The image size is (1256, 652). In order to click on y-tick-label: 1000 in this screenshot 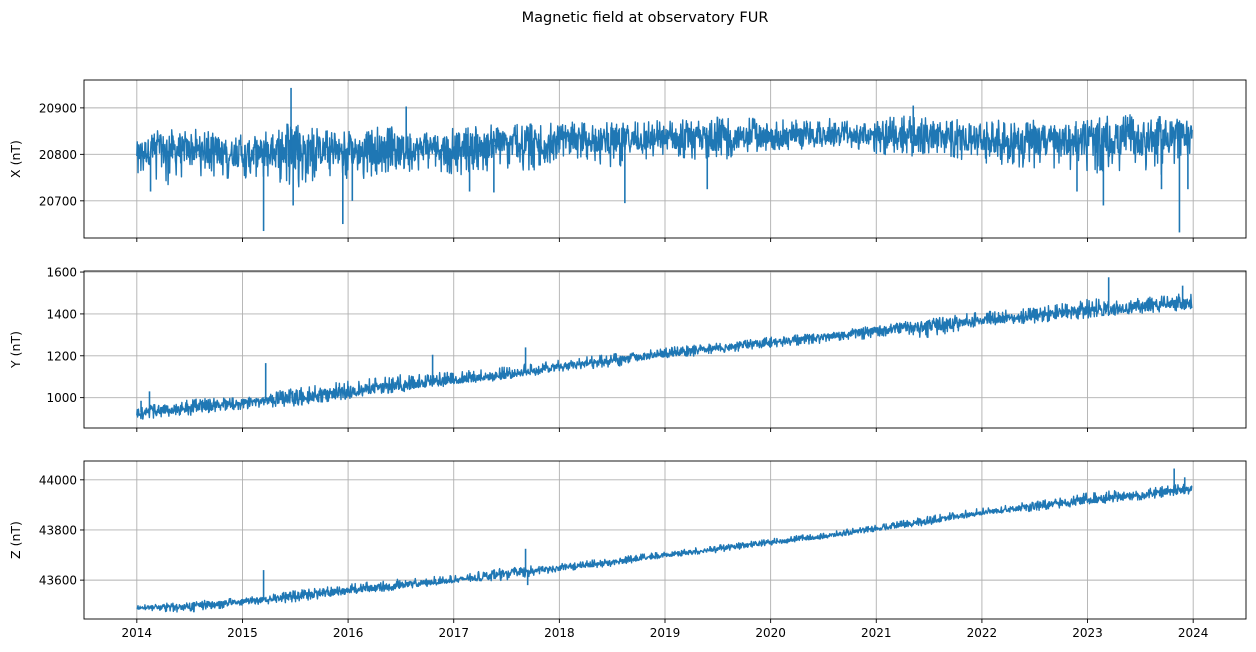, I will do `click(61, 398)`.